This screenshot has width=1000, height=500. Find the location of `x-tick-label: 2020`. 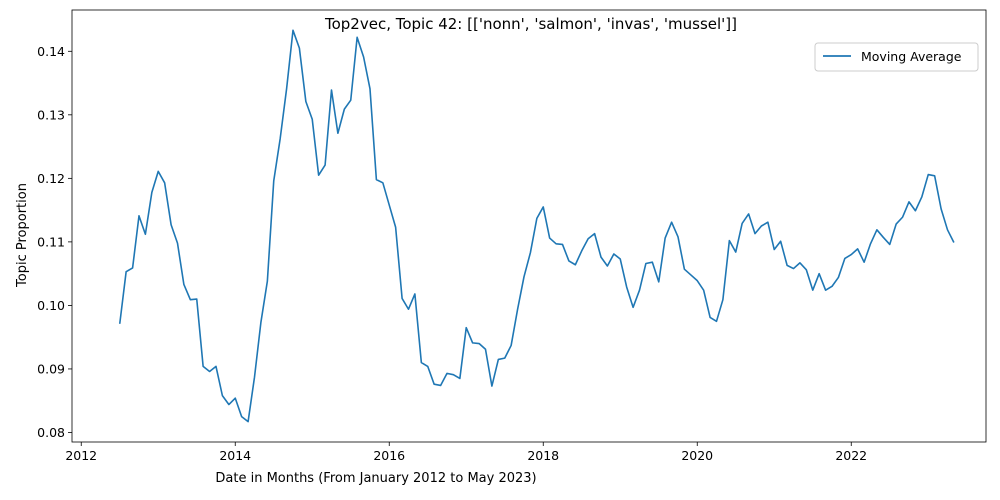

x-tick-label: 2020 is located at coordinates (697, 455).